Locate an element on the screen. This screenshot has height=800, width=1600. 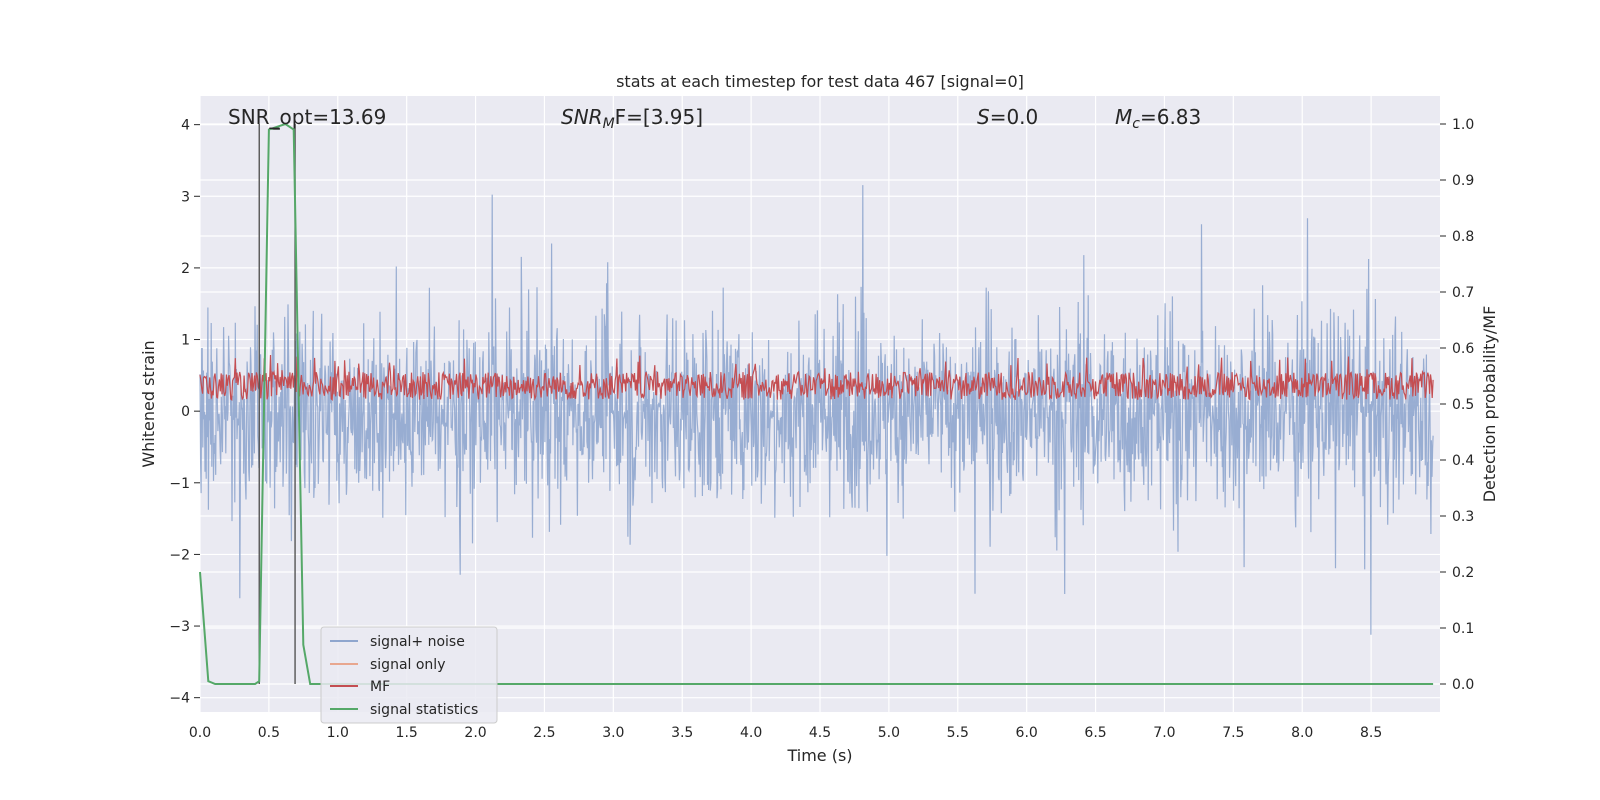
y2-tick-label: 0.3 is located at coordinates (1463, 517).